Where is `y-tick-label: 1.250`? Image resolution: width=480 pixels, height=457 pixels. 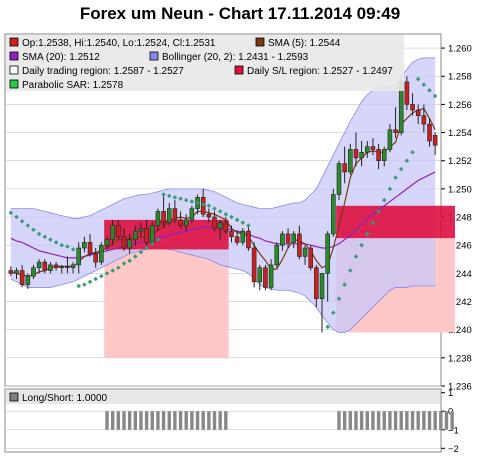
y-tick-label: 1.250 is located at coordinates (460, 189).